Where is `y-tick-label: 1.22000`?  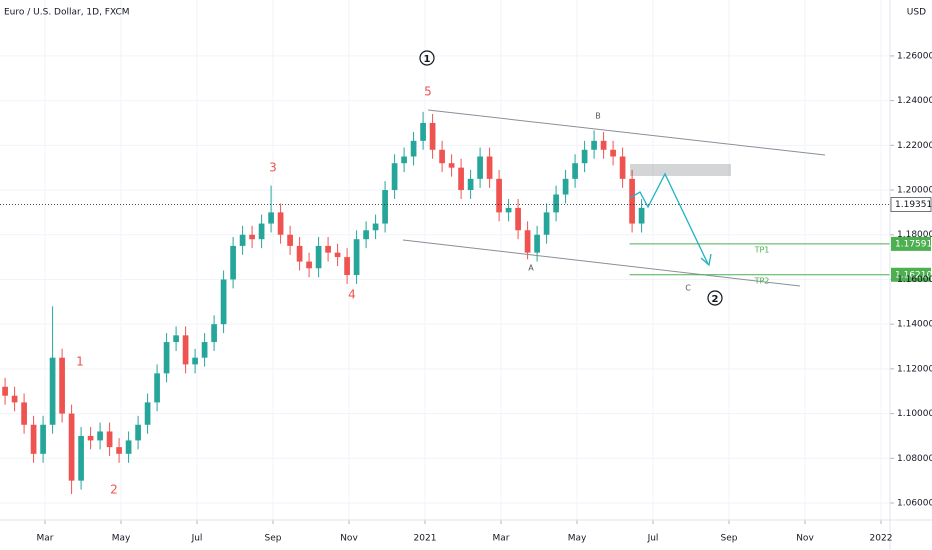 y-tick-label: 1.22000 is located at coordinates (914, 146).